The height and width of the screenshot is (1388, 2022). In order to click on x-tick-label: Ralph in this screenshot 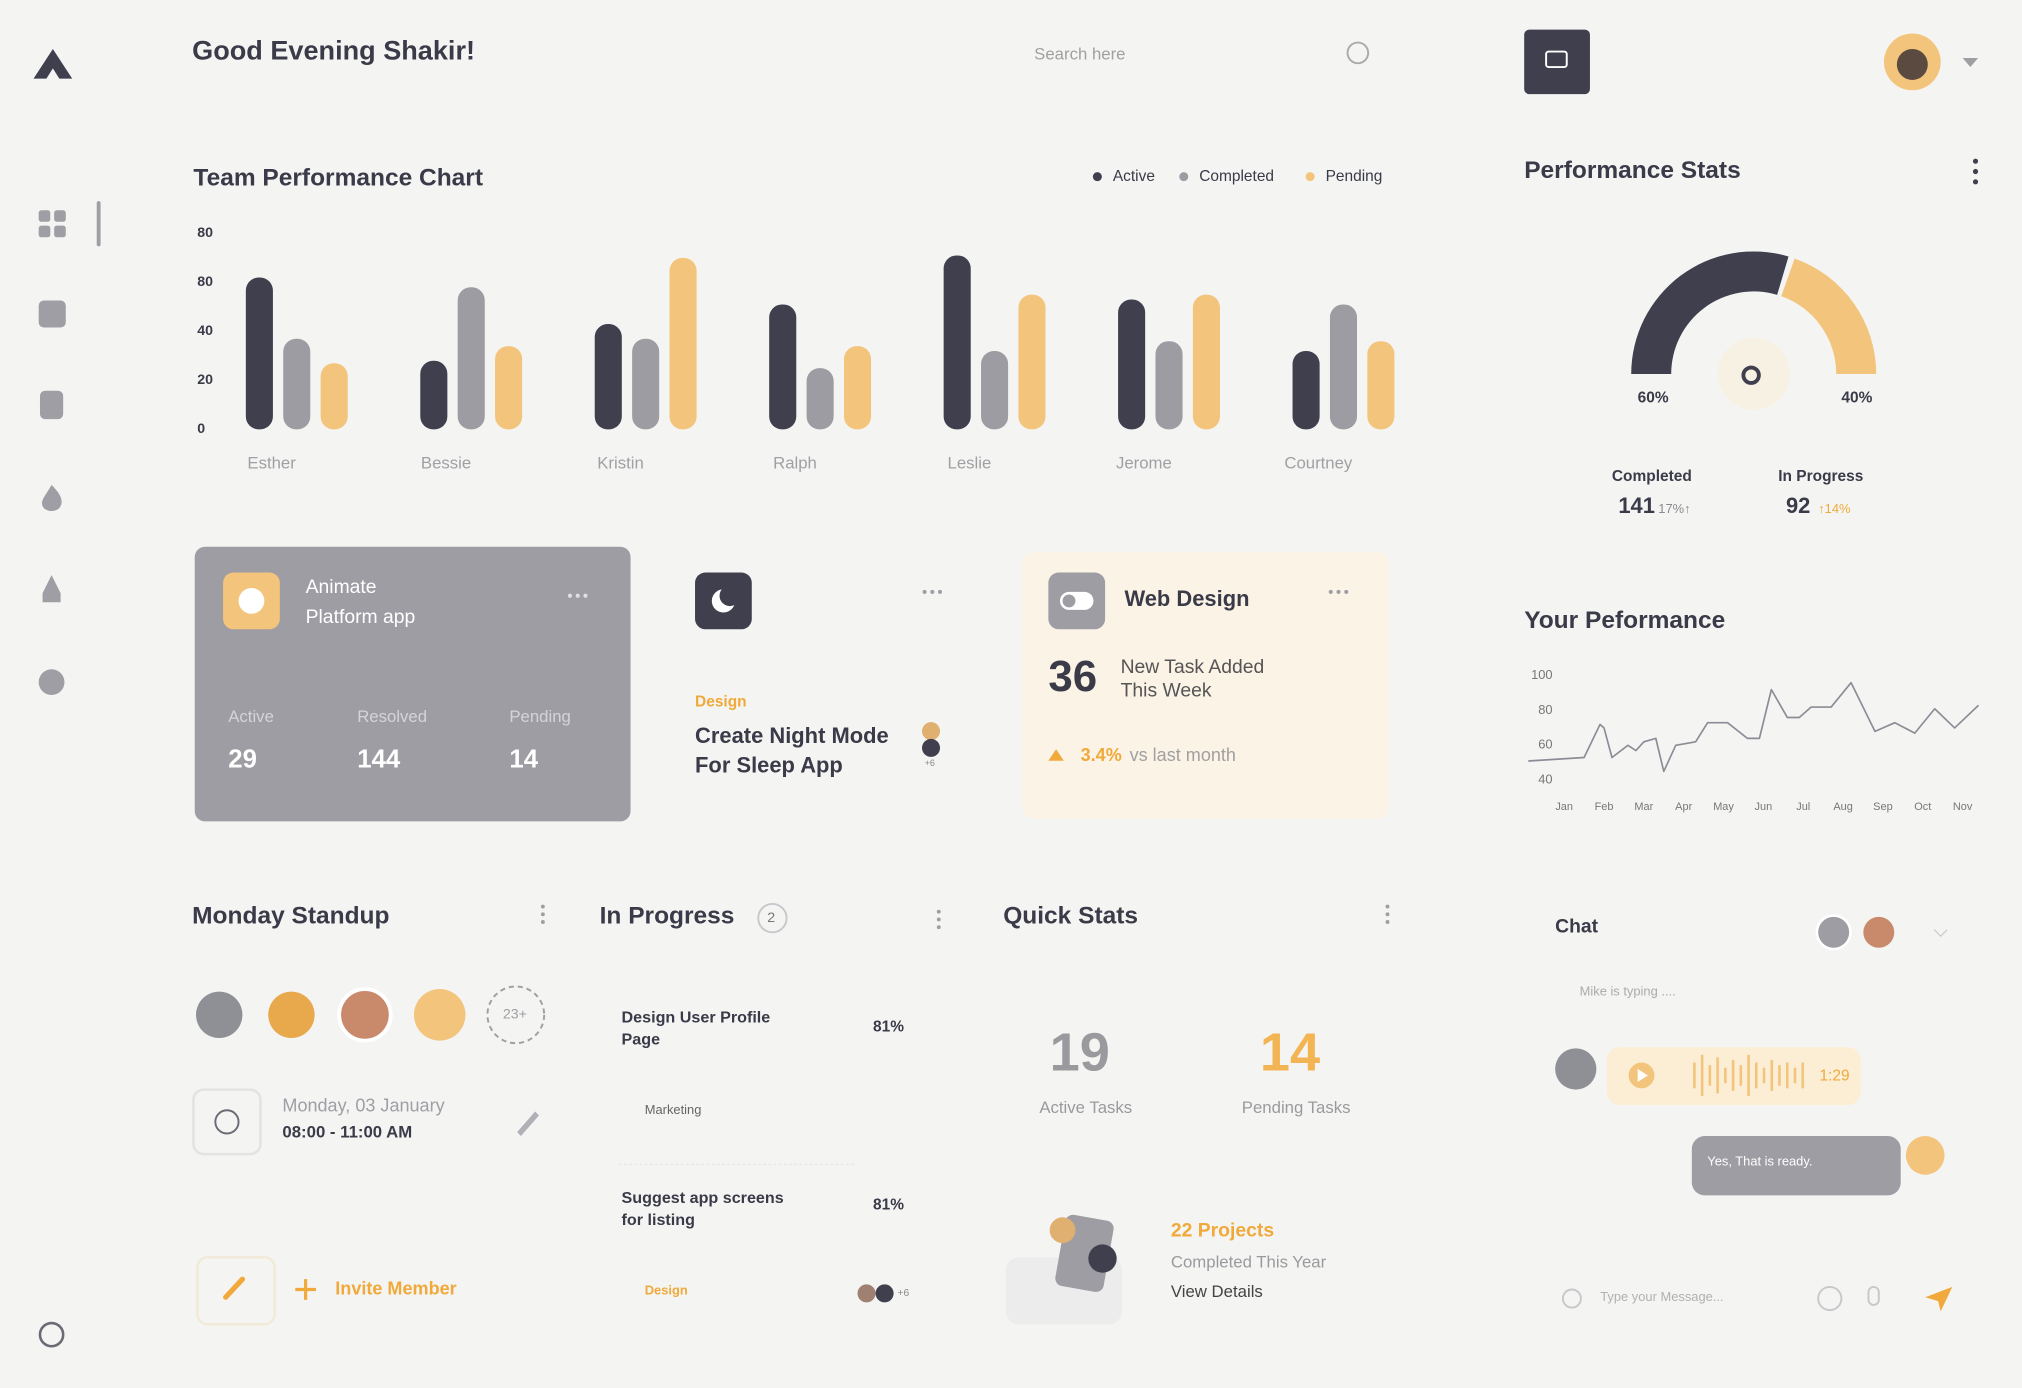, I will do `click(795, 463)`.